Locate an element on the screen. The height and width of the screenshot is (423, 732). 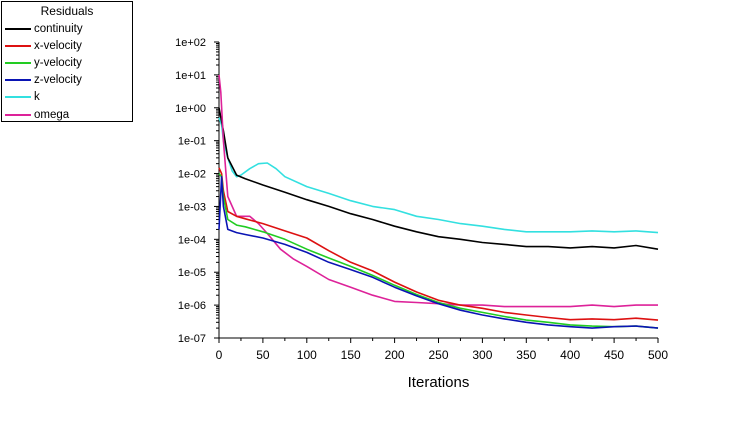
y-tick-label: 1e-04 is located at coordinates (192, 240).